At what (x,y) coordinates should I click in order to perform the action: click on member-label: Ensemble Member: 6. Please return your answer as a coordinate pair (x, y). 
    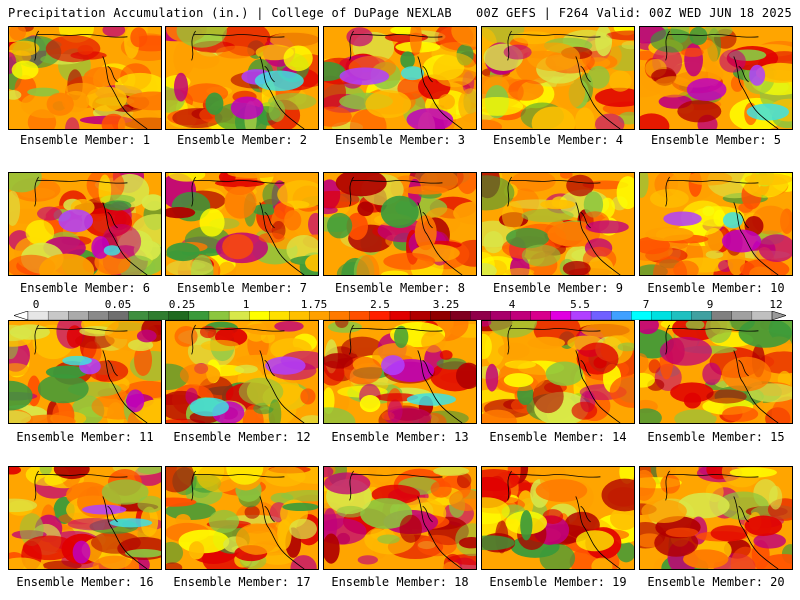
    Looking at the image, I should click on (85, 288).